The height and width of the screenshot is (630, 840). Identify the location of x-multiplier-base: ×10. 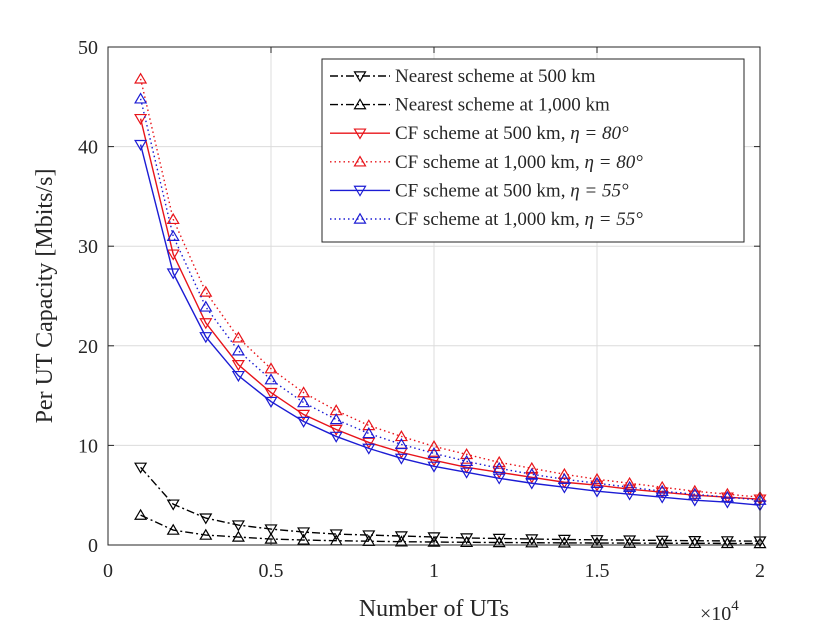
(715, 614).